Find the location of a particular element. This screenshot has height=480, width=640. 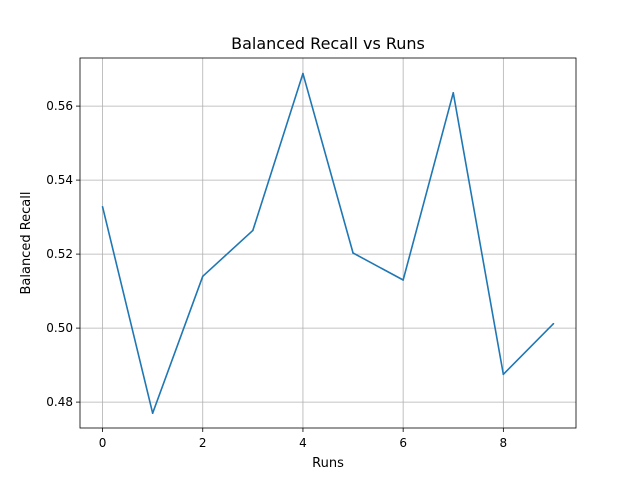

x-tick-label: 8 is located at coordinates (504, 443).